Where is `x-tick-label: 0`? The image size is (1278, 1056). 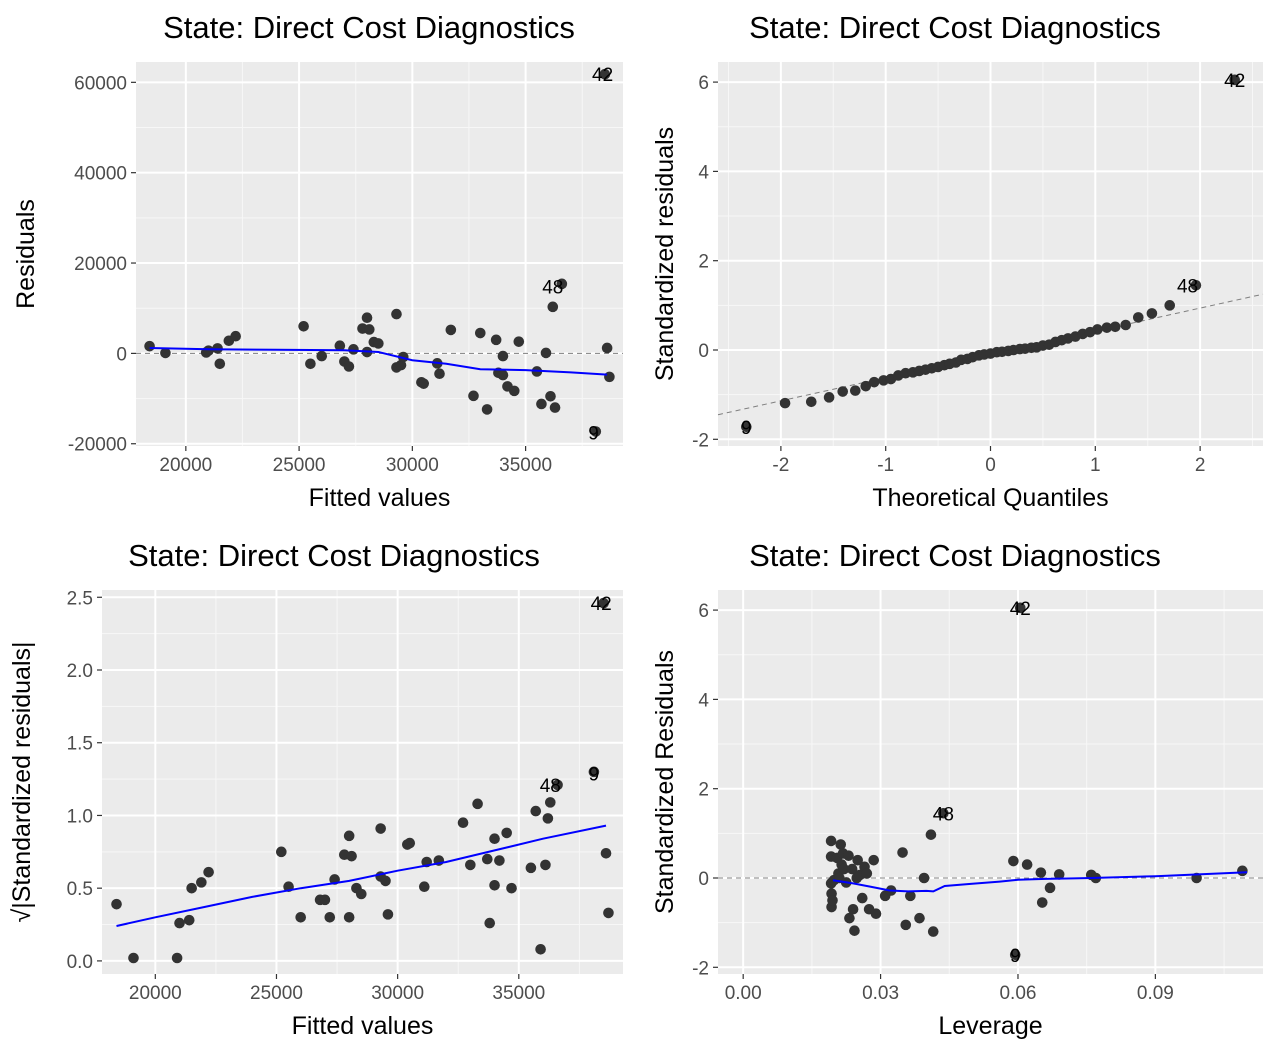 x-tick-label: 0 is located at coordinates (990, 465).